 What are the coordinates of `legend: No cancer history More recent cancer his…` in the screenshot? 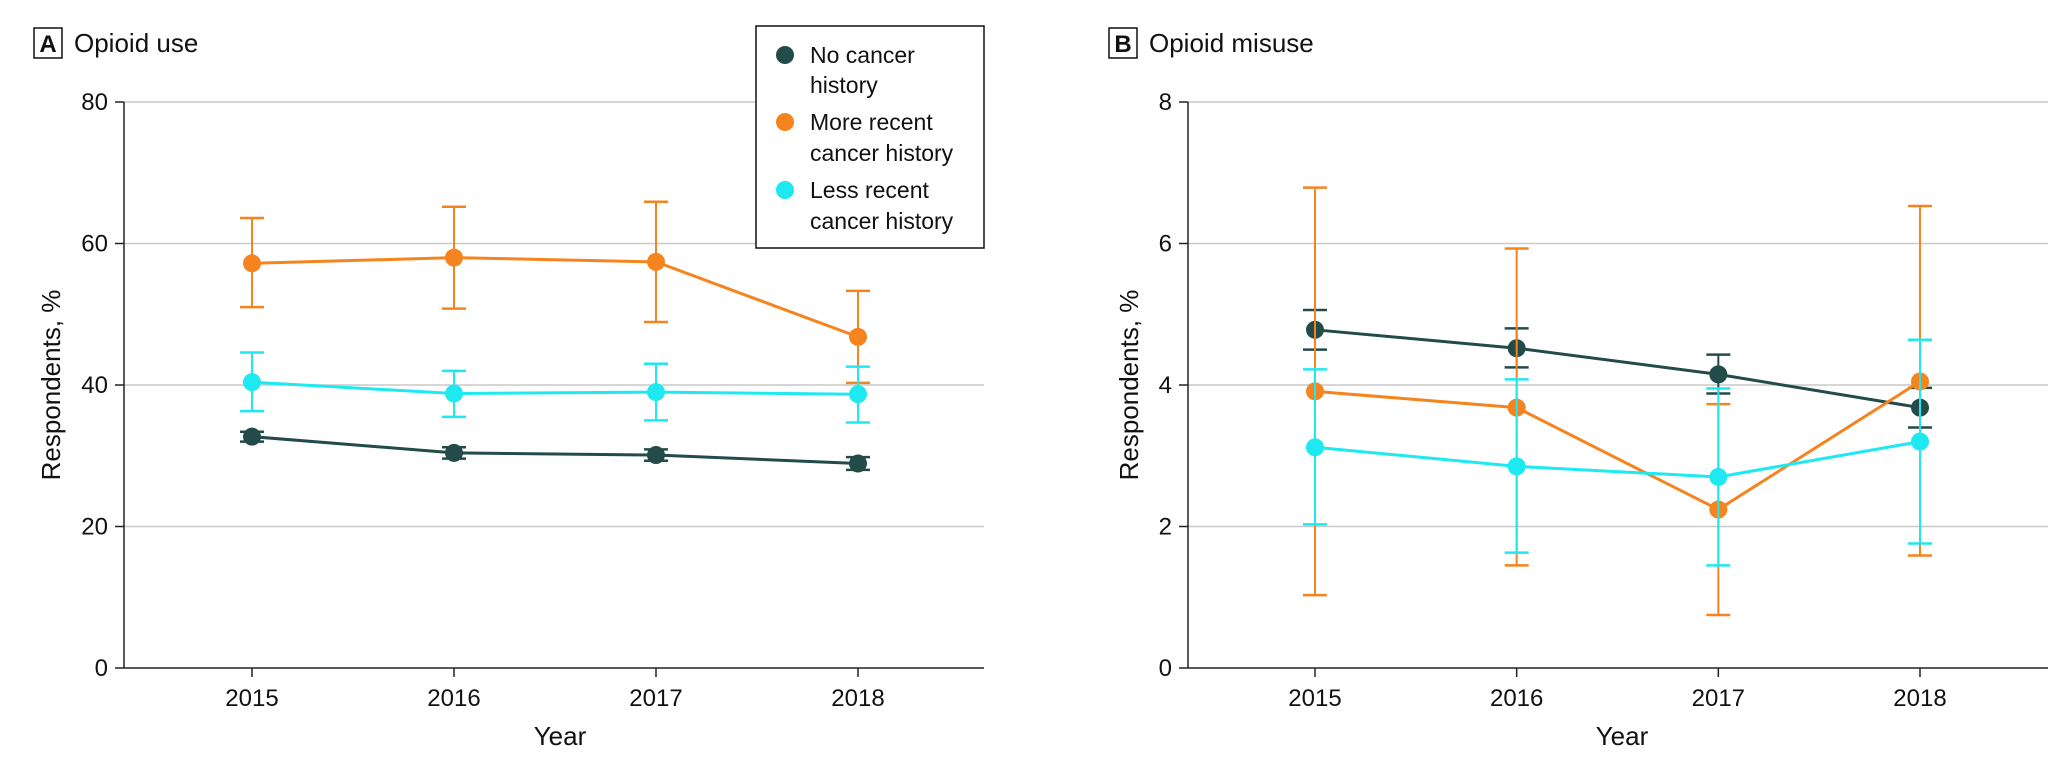 It's located at (870, 137).